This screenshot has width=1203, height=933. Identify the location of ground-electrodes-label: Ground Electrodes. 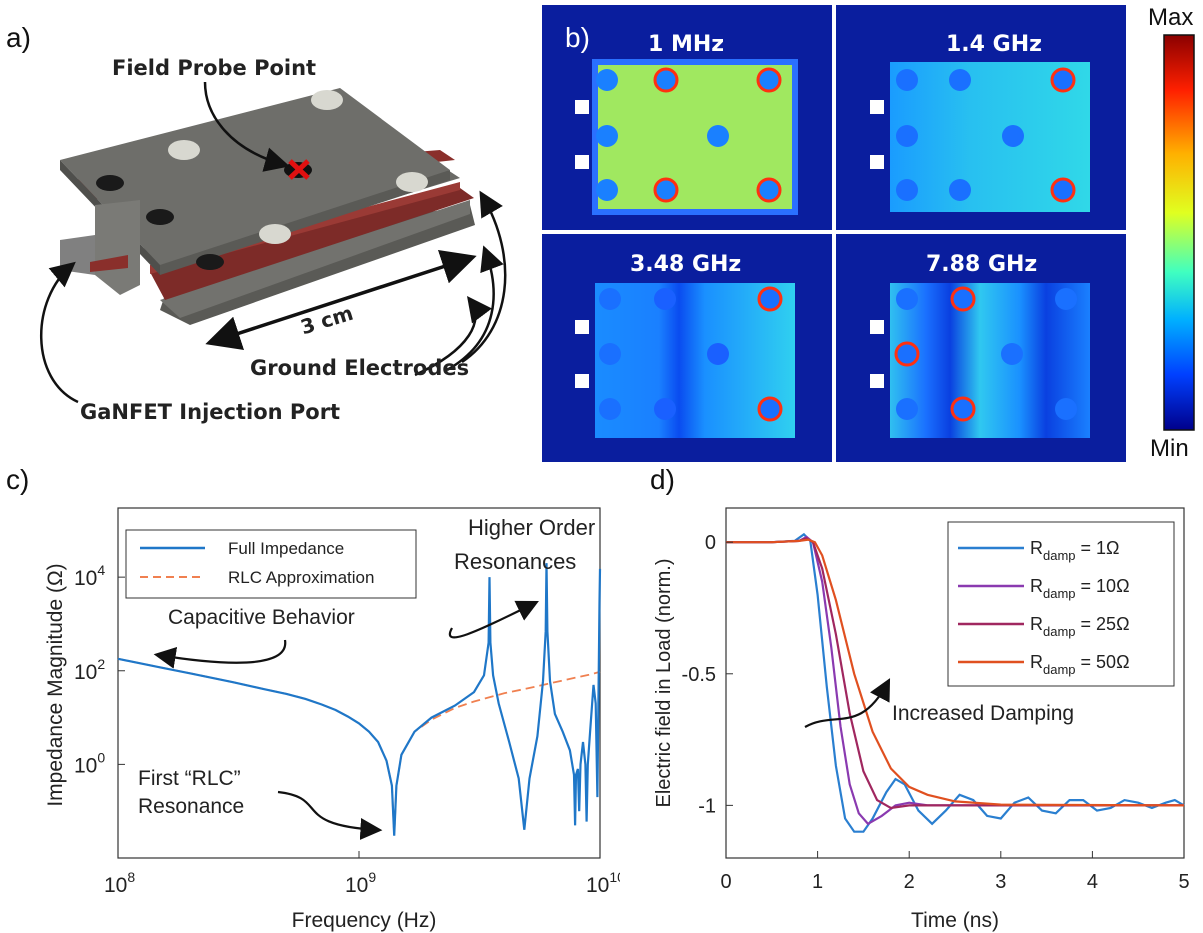
(360, 368).